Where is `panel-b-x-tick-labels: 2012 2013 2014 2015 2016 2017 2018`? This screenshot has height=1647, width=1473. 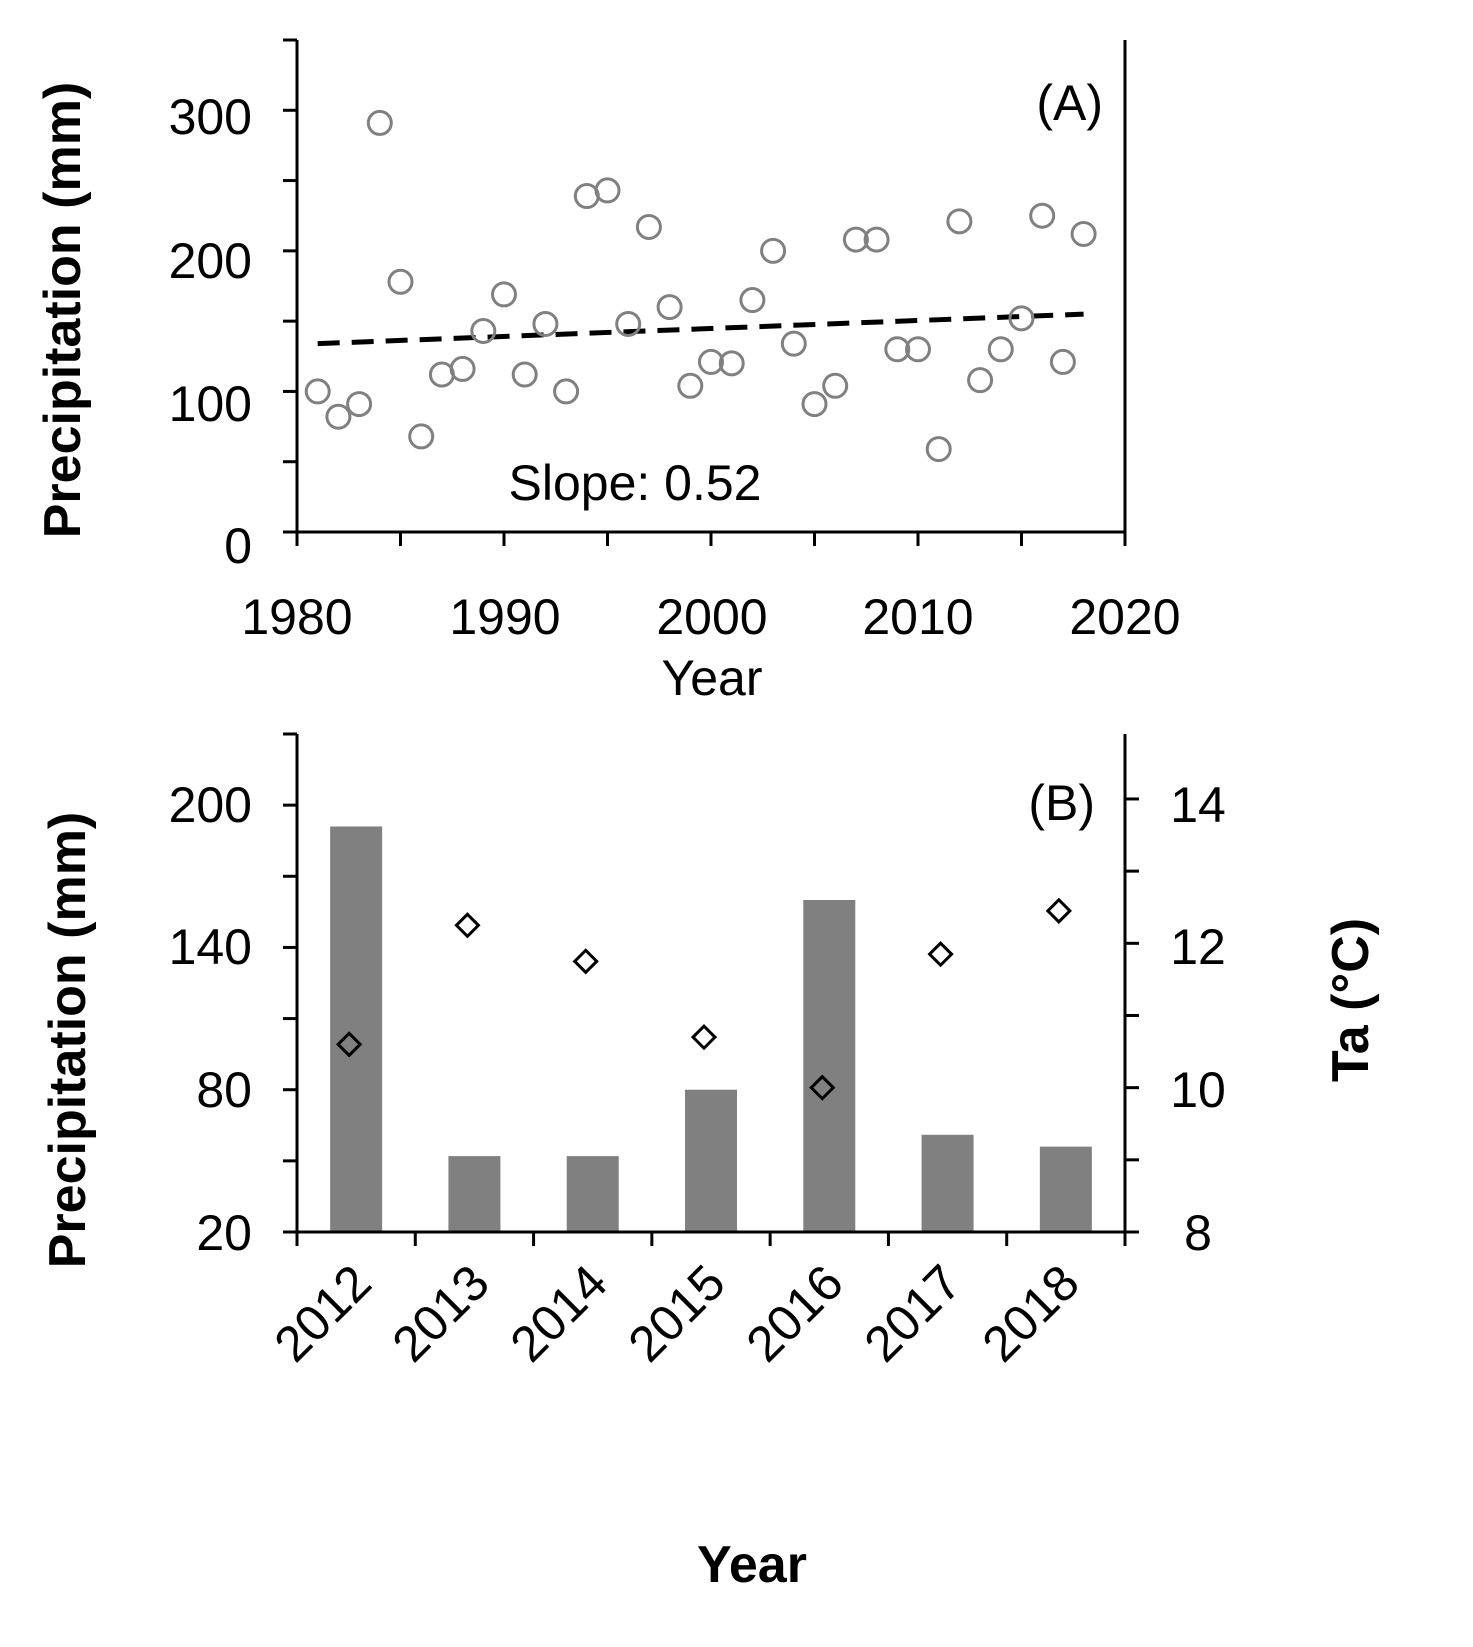
panel-b-x-tick-labels: 2012 2013 2014 2015 2016 2017 2018 is located at coordinates (677, 1313).